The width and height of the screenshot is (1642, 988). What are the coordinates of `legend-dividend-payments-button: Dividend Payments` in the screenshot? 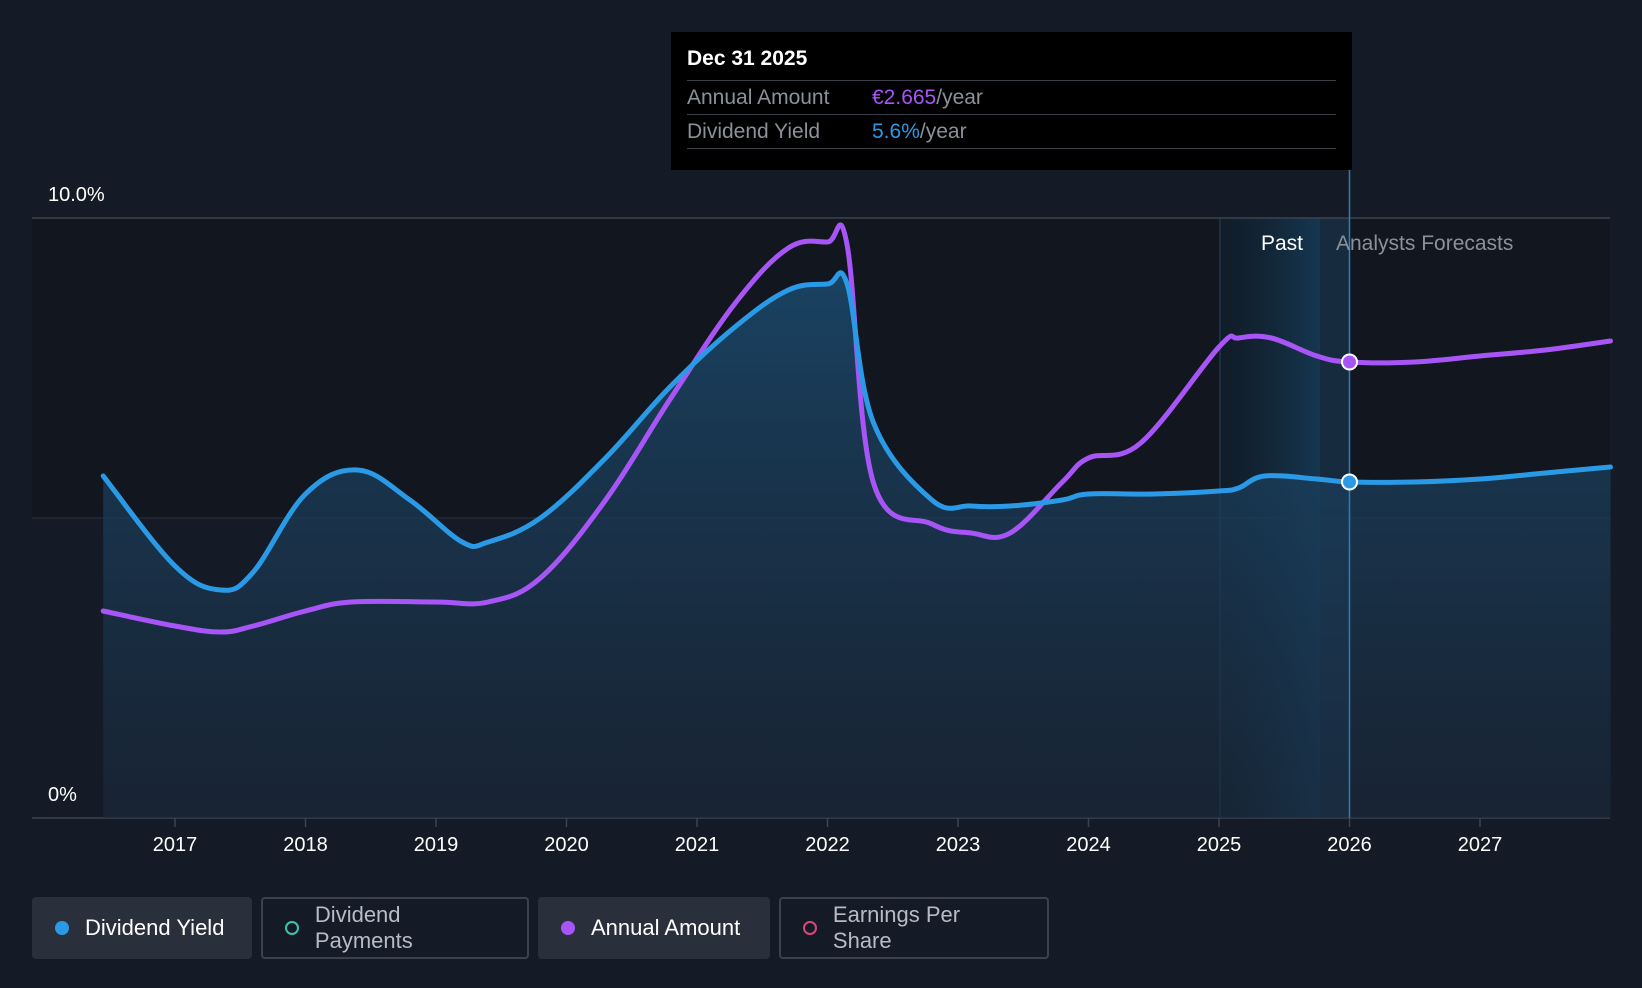 It's located at (395, 928).